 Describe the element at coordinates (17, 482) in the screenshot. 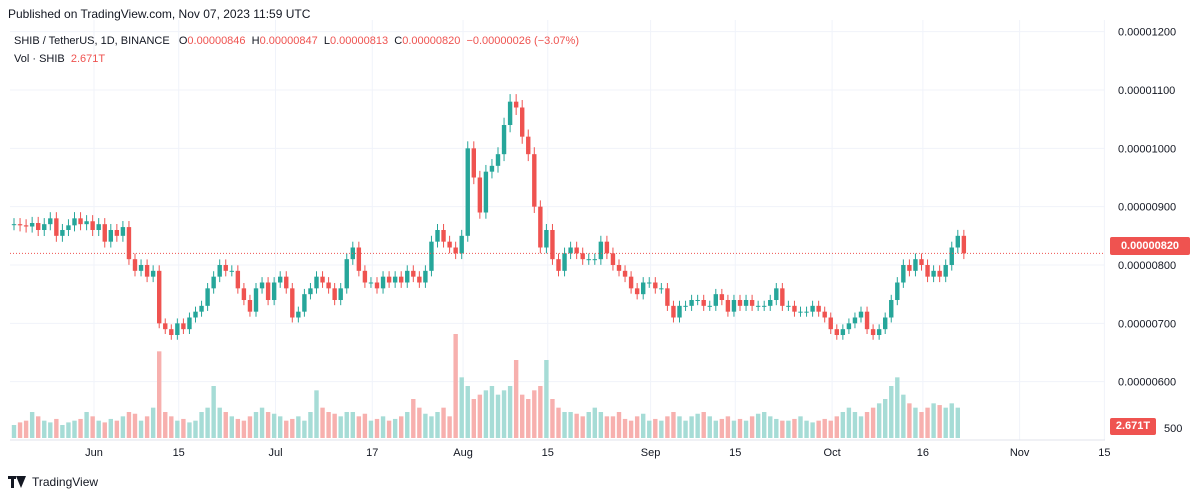

I see `tradingview-logo-icon` at that location.